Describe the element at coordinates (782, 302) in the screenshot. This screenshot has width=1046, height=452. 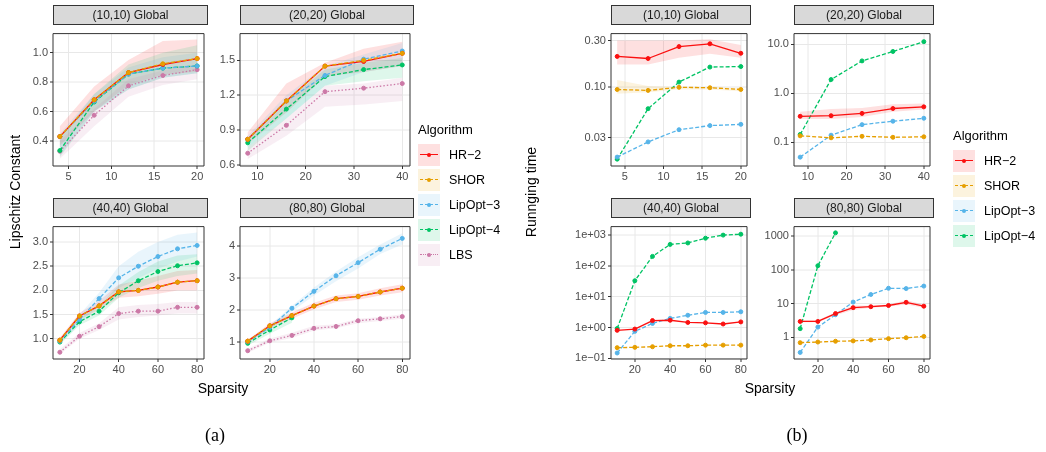
I see `y-tick-label: 10` at that location.